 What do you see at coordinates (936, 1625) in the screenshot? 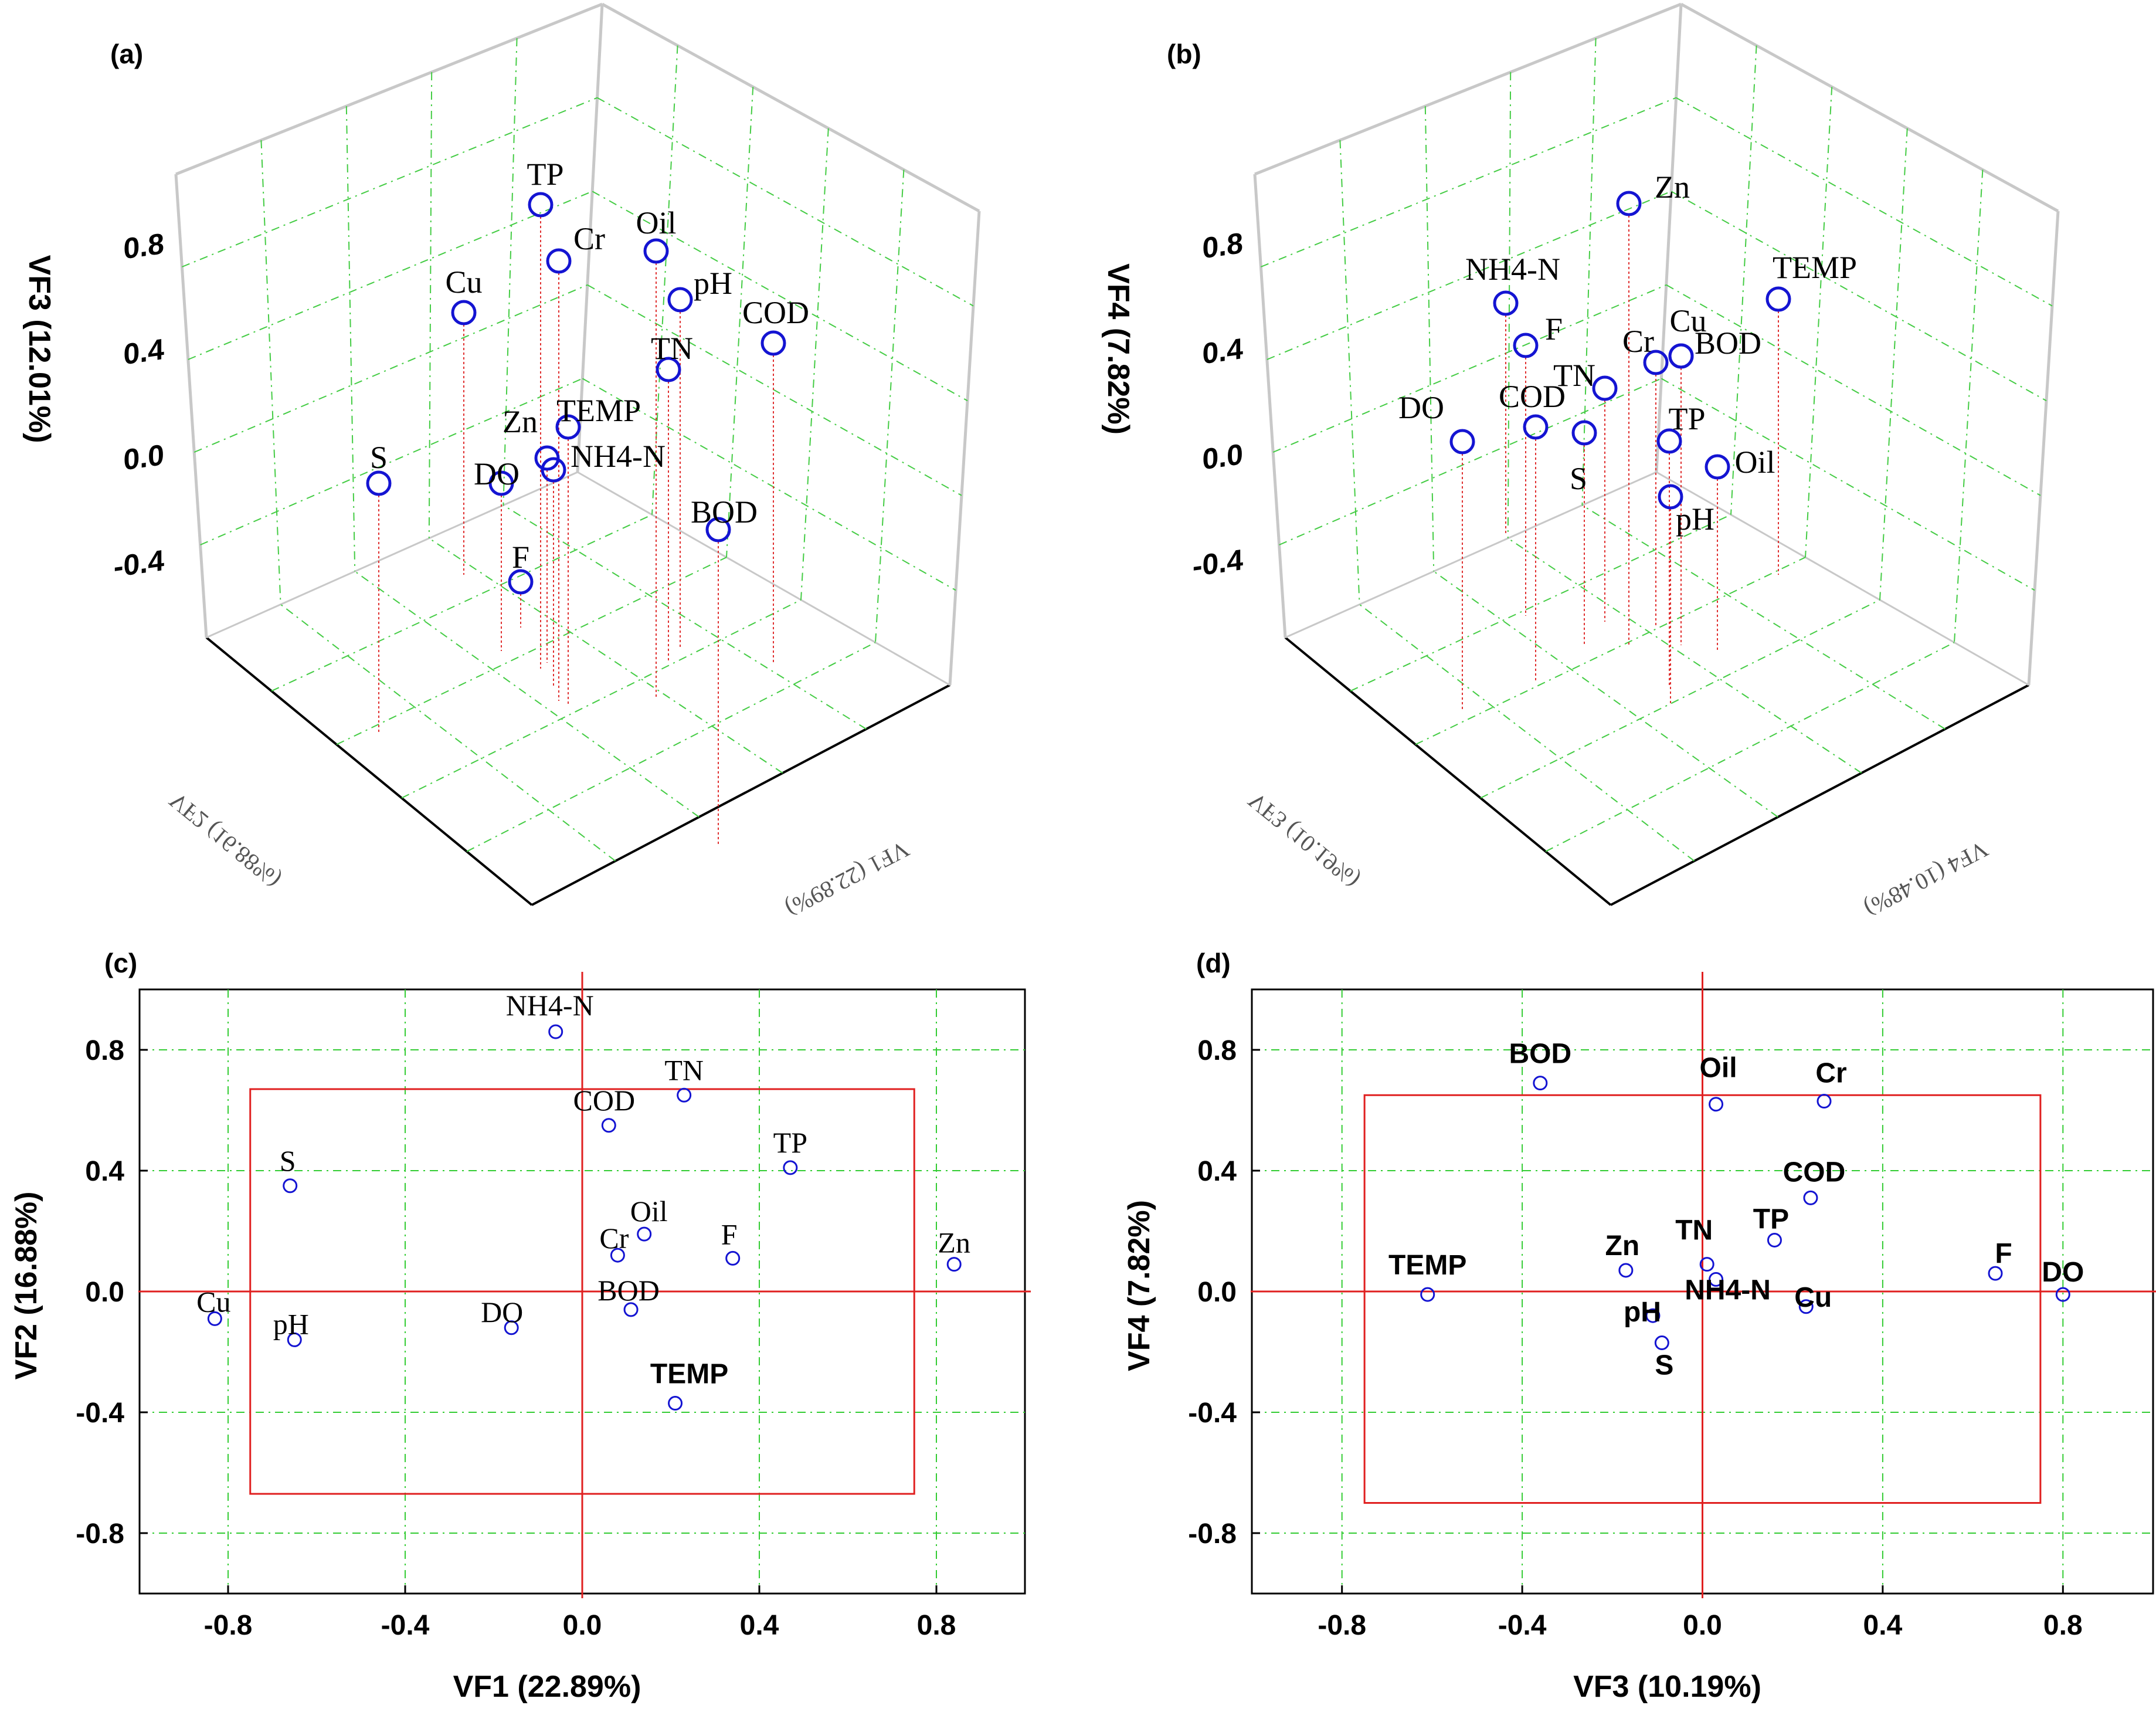
I see `x-tick-label: 0.8` at bounding box center [936, 1625].